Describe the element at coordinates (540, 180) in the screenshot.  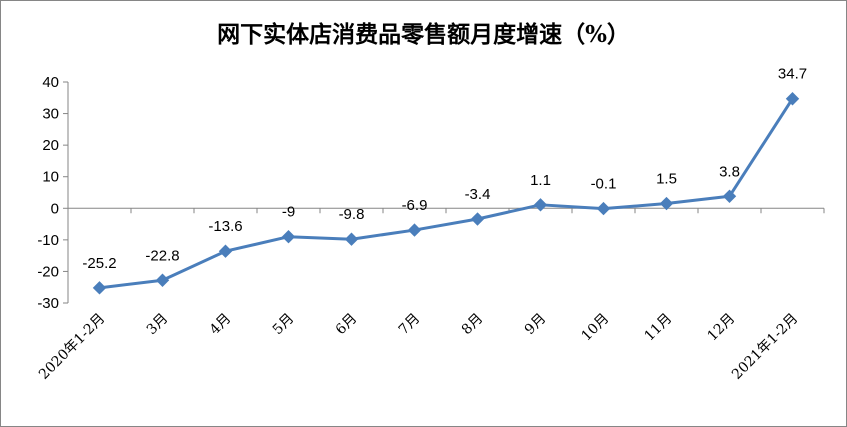
I see `data-label: 1.1` at that location.